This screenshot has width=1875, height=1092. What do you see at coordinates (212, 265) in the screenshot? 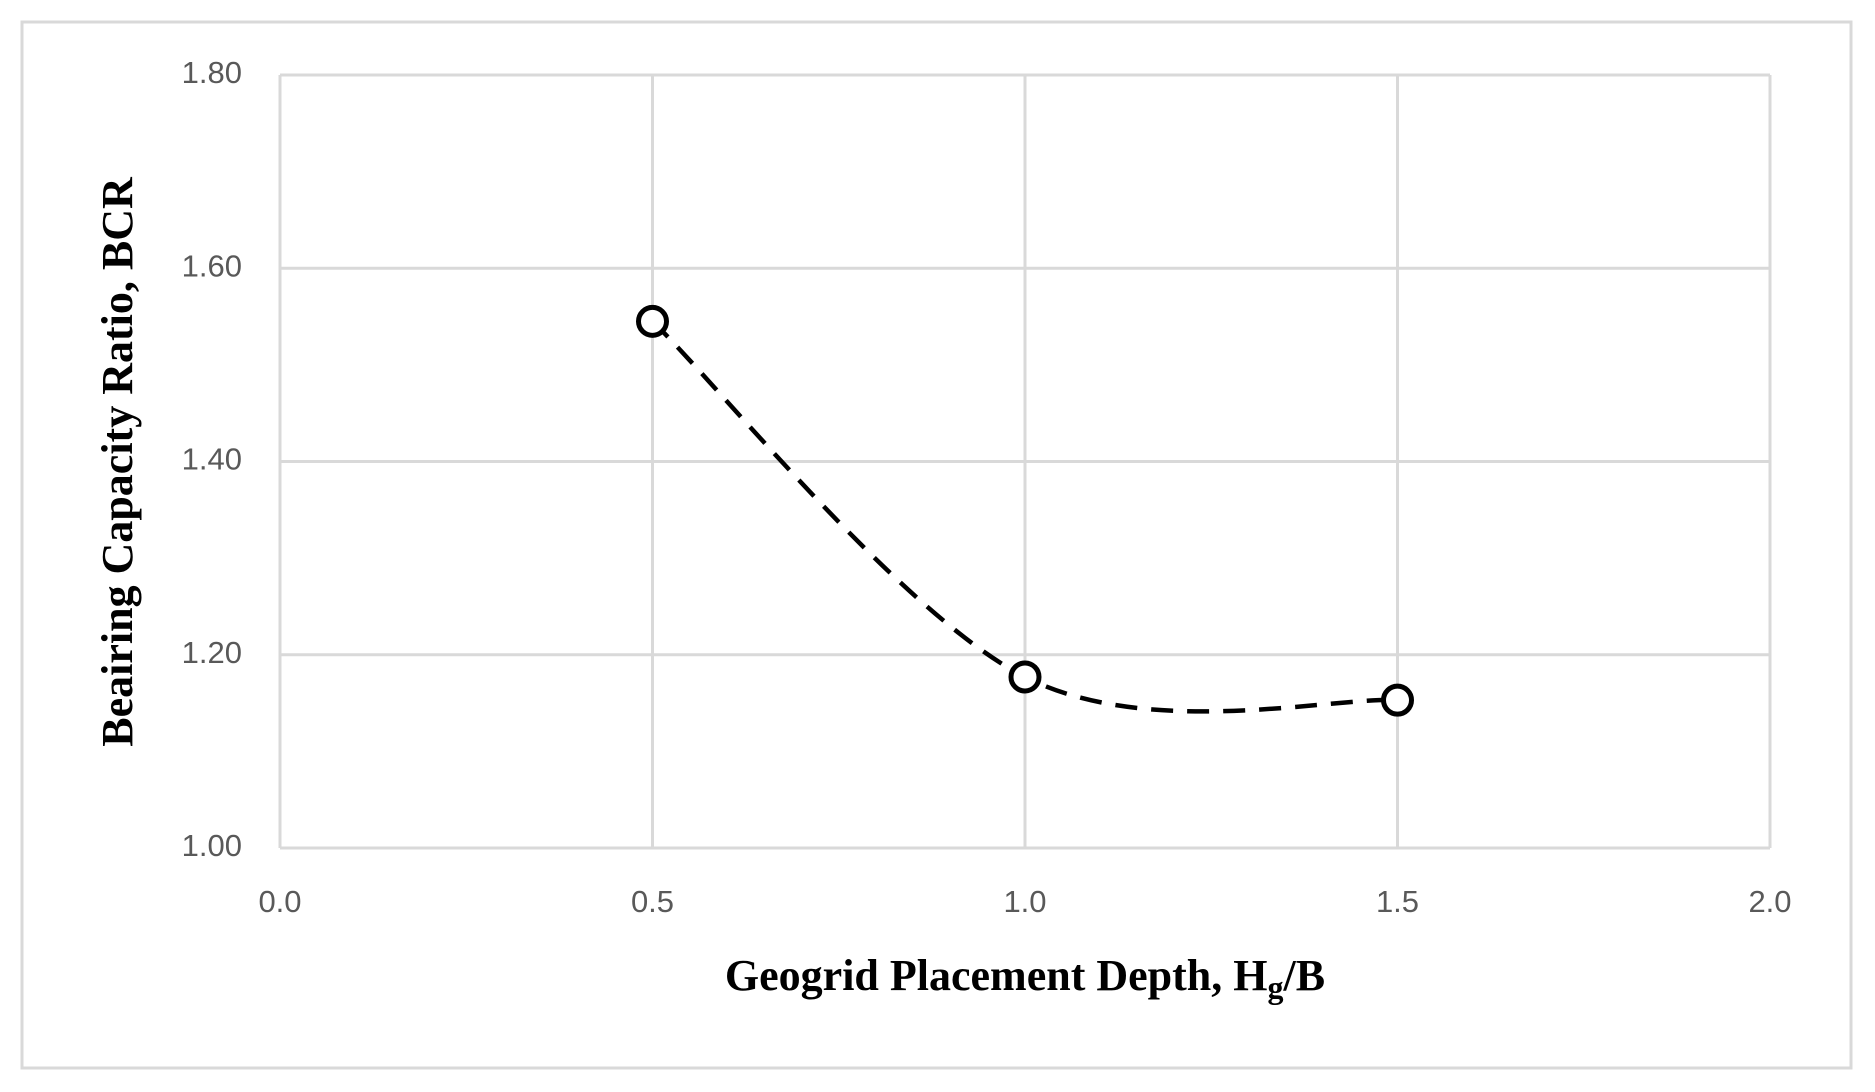
I see `y-tick-label: 1.60` at bounding box center [212, 265].